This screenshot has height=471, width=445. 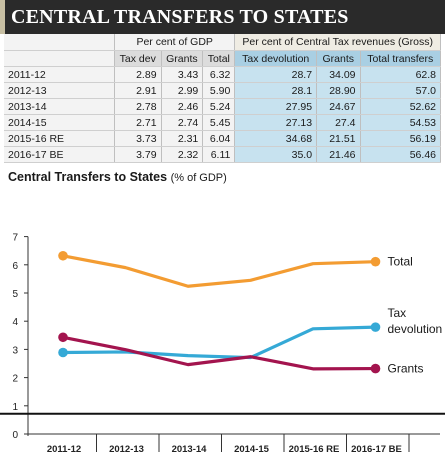 What do you see at coordinates (182, 138) in the screenshot?
I see `table-cell: 2.31` at bounding box center [182, 138].